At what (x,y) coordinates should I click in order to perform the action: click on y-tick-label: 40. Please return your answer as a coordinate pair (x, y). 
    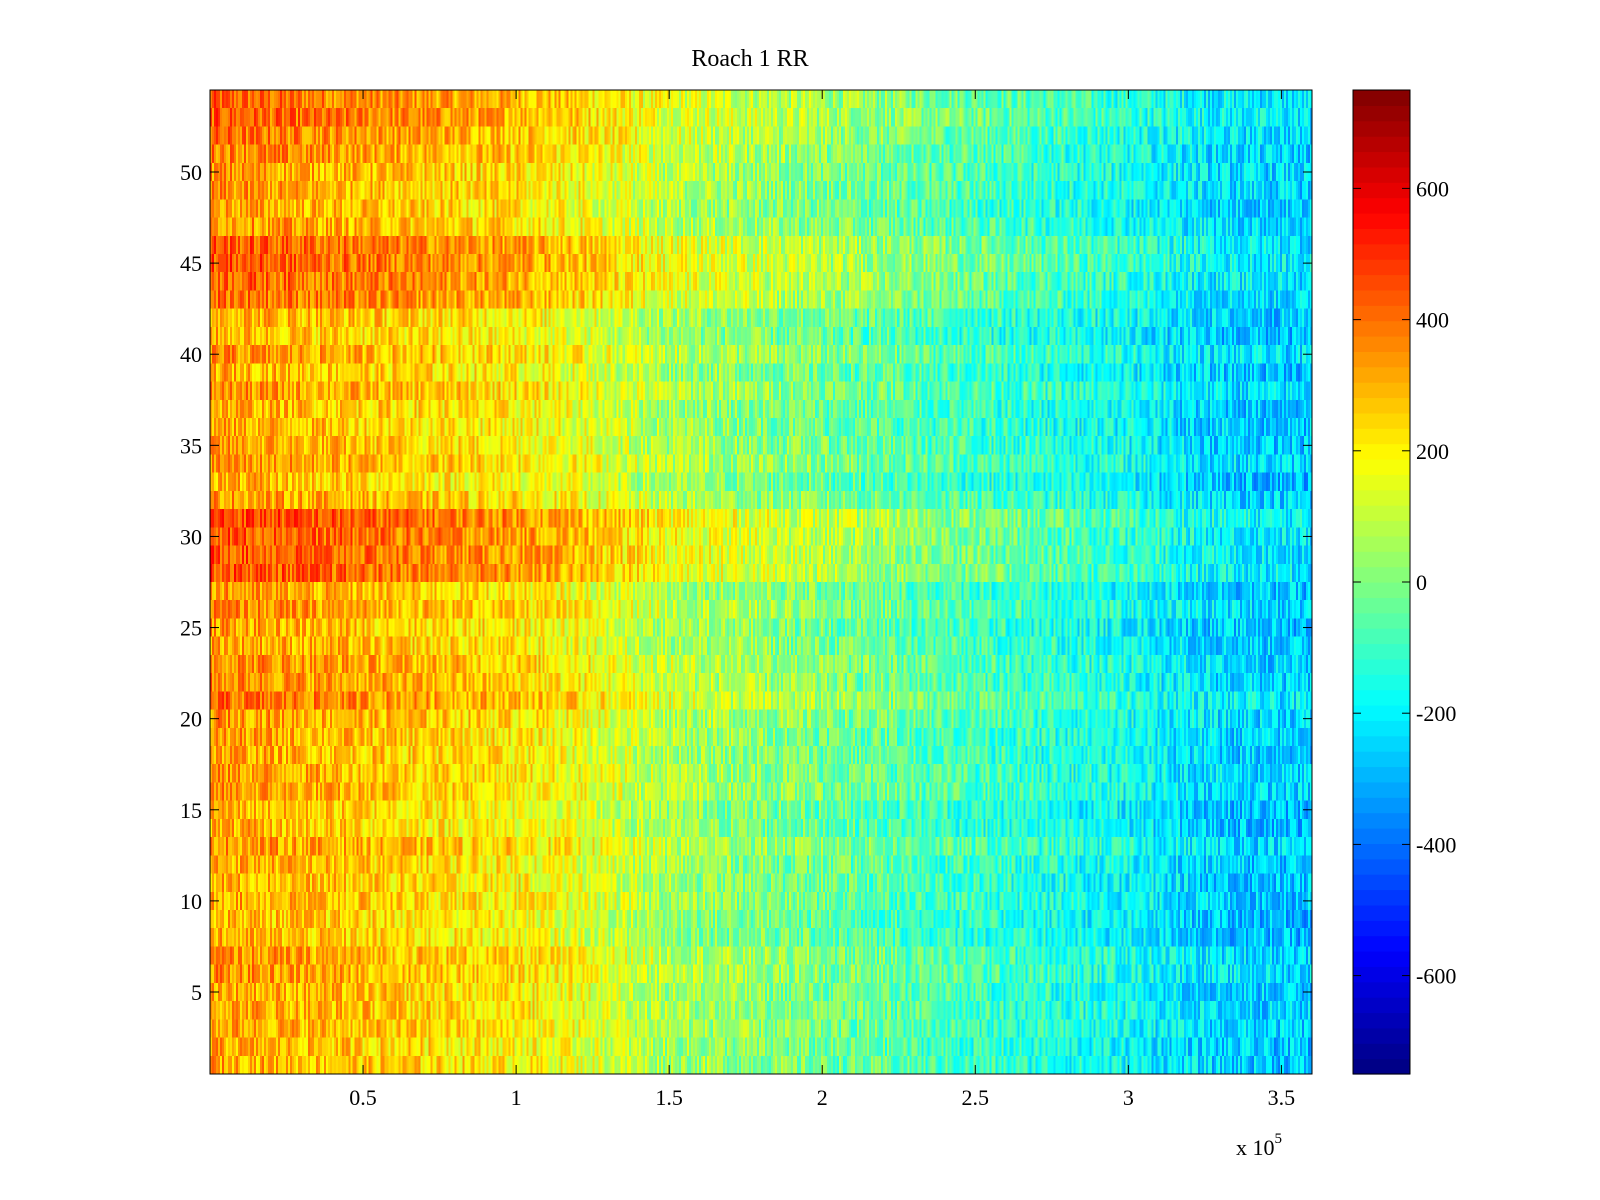
    Looking at the image, I should click on (191, 354).